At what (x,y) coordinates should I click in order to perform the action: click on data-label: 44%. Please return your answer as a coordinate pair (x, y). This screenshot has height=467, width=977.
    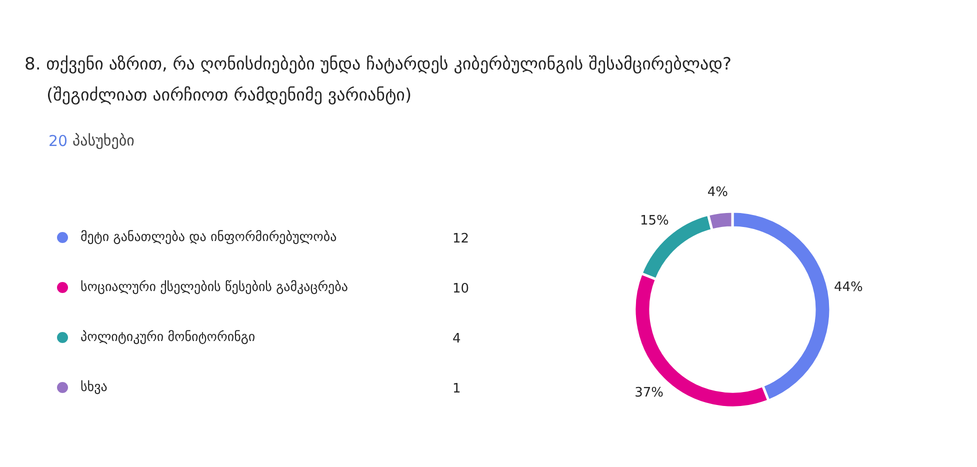
    Looking at the image, I should click on (848, 287).